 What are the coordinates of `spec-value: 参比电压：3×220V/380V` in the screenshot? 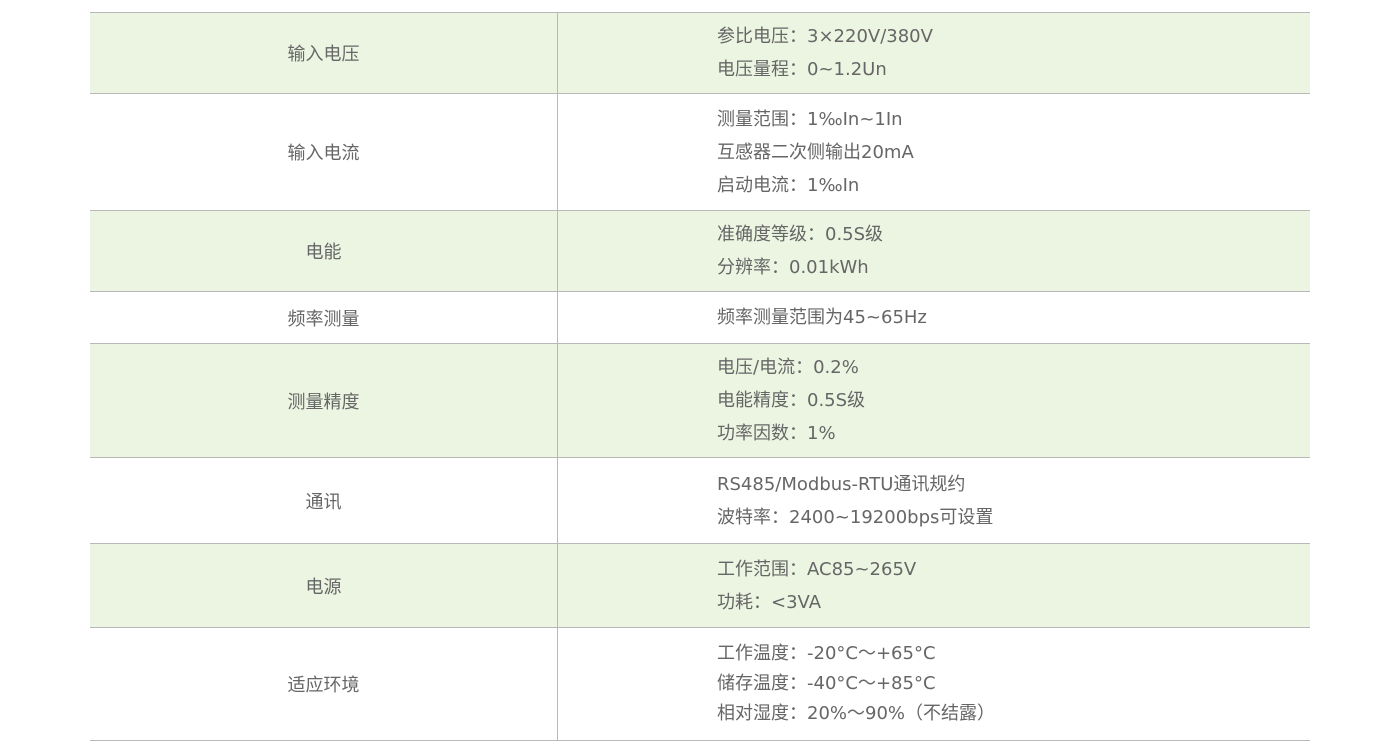 It's located at (825, 36).